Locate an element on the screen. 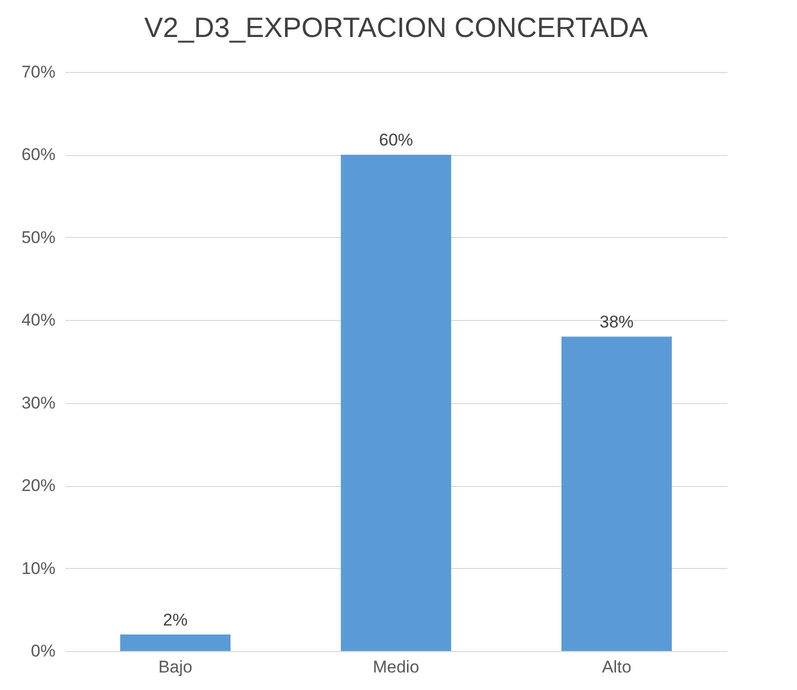 The width and height of the screenshot is (797, 690). y-tick-label: 10% is located at coordinates (38, 568).